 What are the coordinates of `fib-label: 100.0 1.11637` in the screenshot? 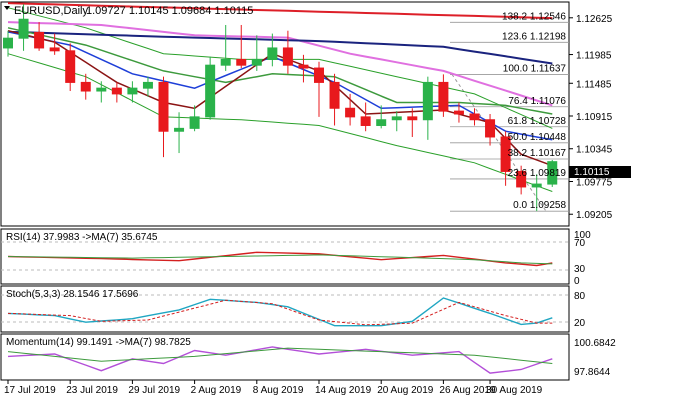 It's located at (535, 69).